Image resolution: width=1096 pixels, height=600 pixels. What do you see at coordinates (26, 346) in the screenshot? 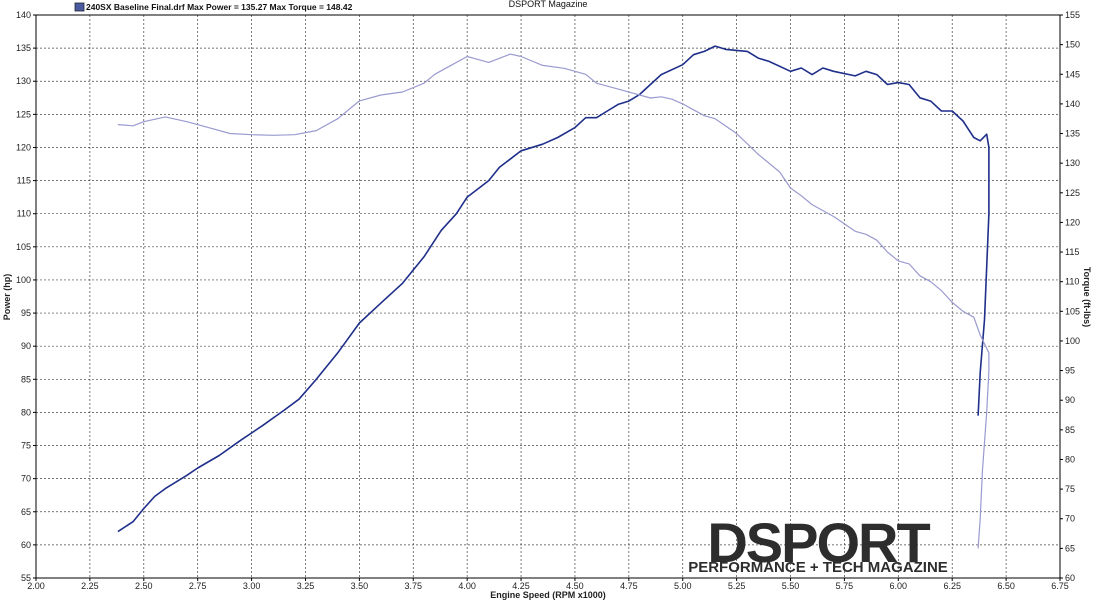
I see `y-tick-label: 90` at bounding box center [26, 346].